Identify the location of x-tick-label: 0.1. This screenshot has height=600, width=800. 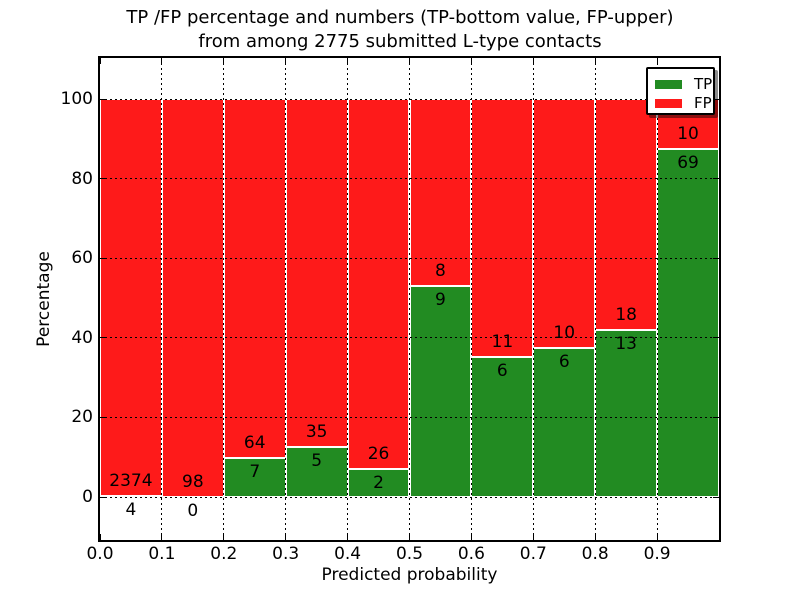
(162, 554).